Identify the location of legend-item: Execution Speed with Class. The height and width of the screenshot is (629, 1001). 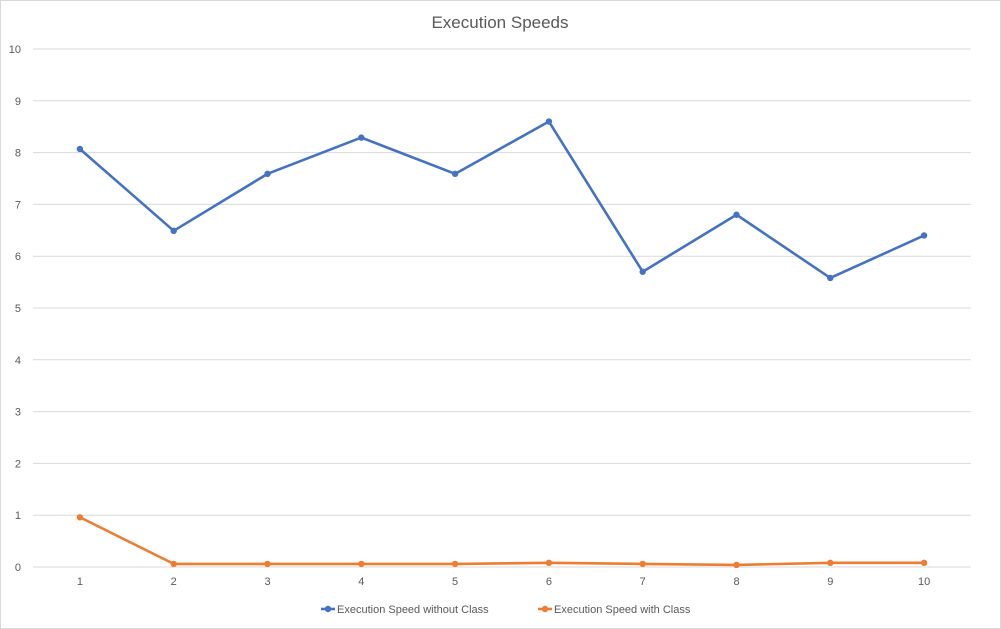
(614, 610).